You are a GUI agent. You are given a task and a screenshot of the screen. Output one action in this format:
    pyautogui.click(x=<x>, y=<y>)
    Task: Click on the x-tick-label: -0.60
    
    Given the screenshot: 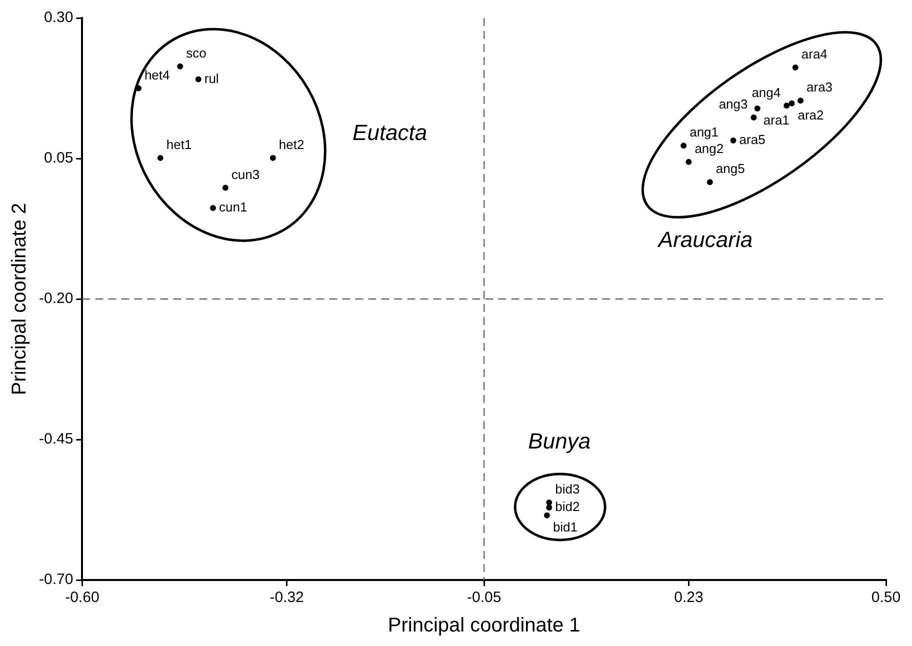 What is the action you would take?
    pyautogui.click(x=82, y=597)
    